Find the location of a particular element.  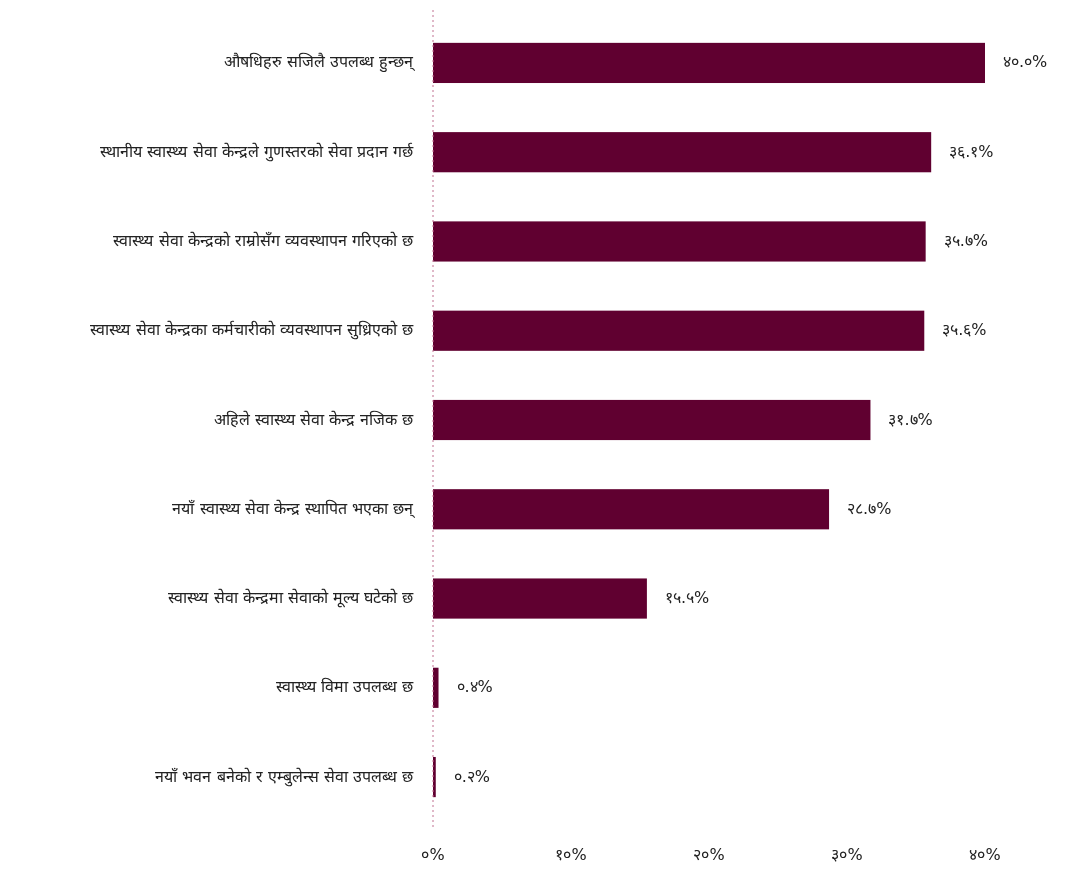

data-label: ३५.७% is located at coordinates (965, 240).